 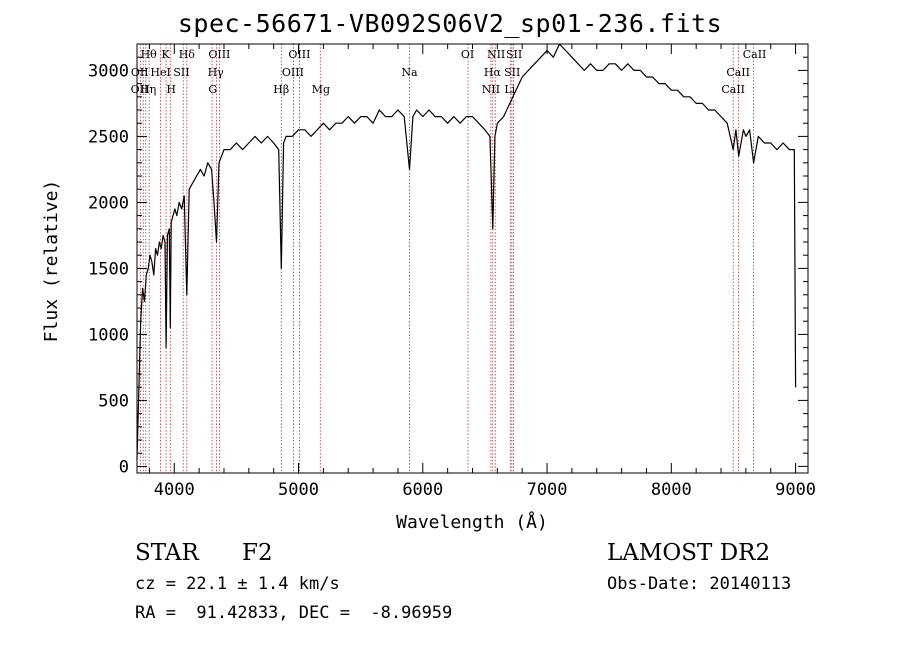 What do you see at coordinates (108, 137) in the screenshot?
I see `y-tick-label-5: 2500` at bounding box center [108, 137].